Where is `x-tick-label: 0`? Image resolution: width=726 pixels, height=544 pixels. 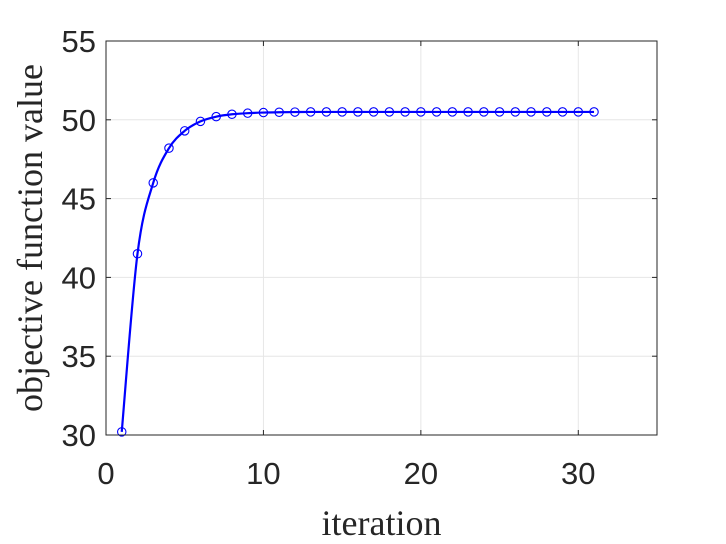 x-tick-label: 0 is located at coordinates (105, 473).